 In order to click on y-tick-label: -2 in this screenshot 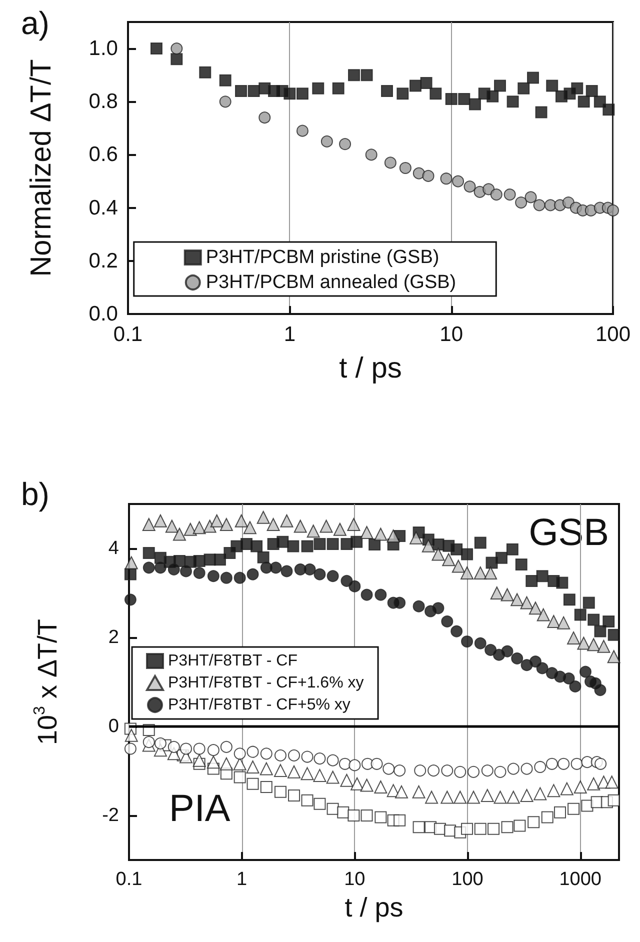, I will do `click(110, 815)`.